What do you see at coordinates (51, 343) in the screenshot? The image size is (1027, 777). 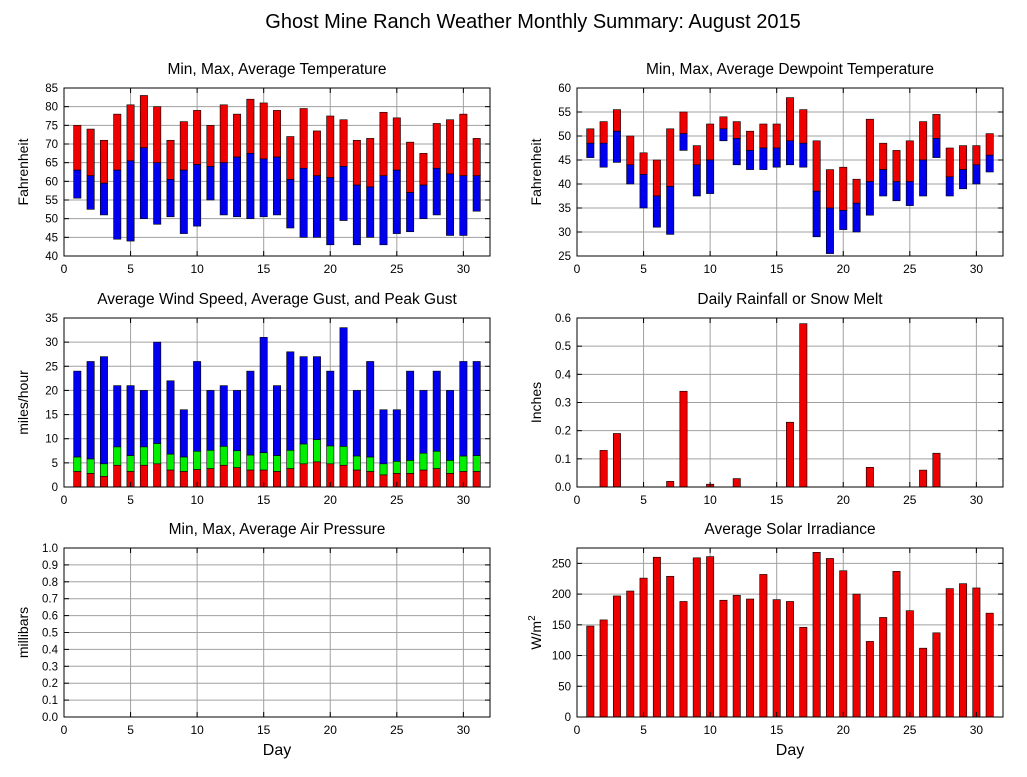 I see `y-tick-label: 30` at bounding box center [51, 343].